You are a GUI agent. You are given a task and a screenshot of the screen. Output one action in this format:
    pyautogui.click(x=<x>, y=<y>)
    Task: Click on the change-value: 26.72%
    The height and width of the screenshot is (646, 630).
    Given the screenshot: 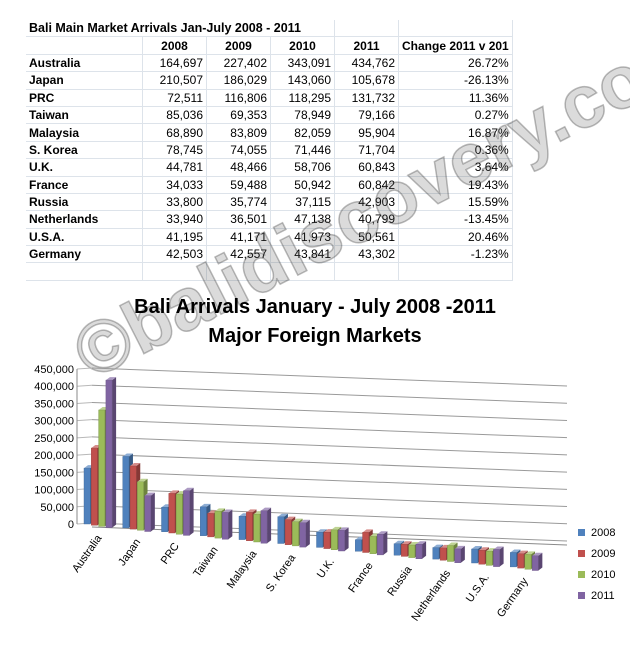 What is the action you would take?
    pyautogui.click(x=455, y=63)
    